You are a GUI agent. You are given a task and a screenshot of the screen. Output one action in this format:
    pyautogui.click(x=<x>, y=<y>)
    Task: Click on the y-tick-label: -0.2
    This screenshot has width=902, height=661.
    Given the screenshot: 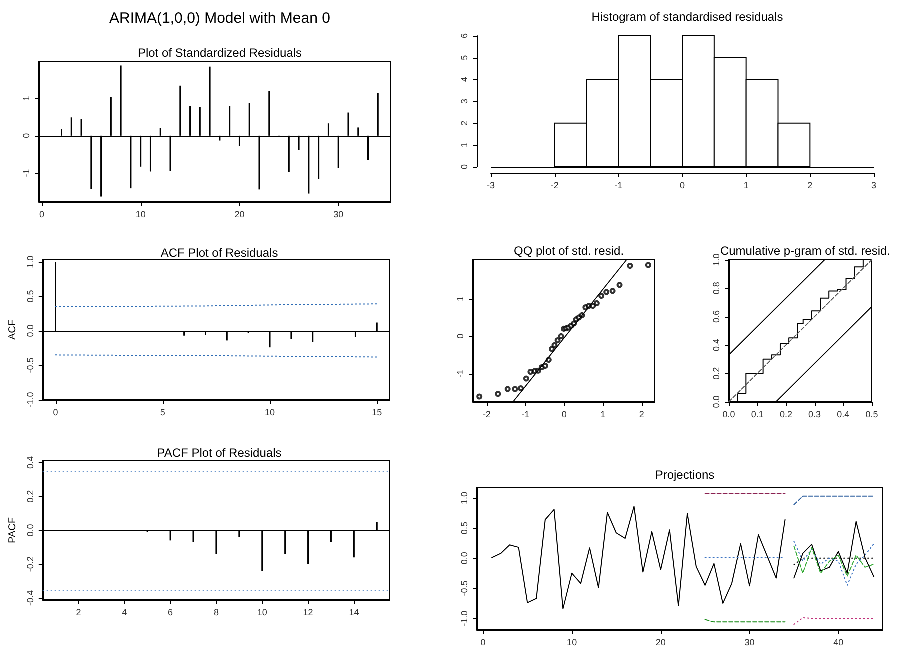 What is the action you would take?
    pyautogui.click(x=30, y=564)
    